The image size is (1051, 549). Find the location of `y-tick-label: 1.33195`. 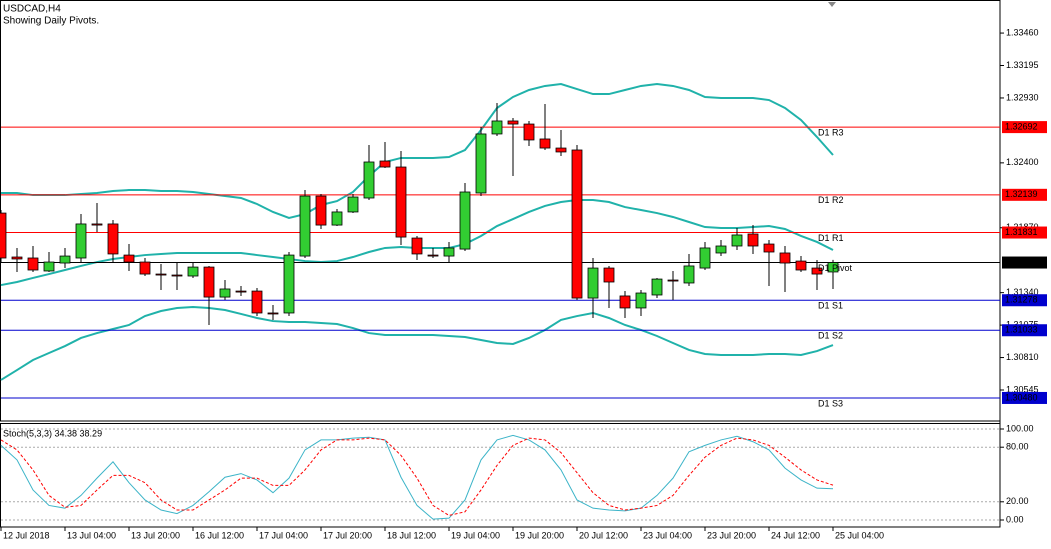

y-tick-label: 1.33195 is located at coordinates (1022, 65).